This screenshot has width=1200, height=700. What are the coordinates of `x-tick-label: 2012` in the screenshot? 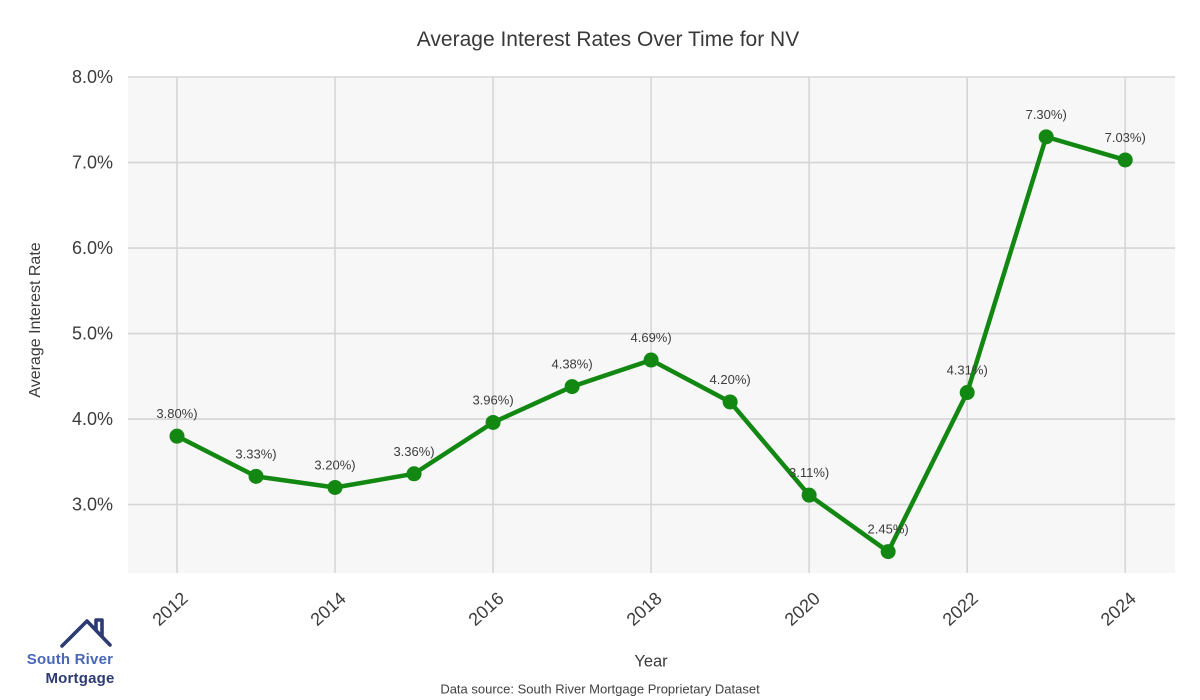 It's located at (170, 609).